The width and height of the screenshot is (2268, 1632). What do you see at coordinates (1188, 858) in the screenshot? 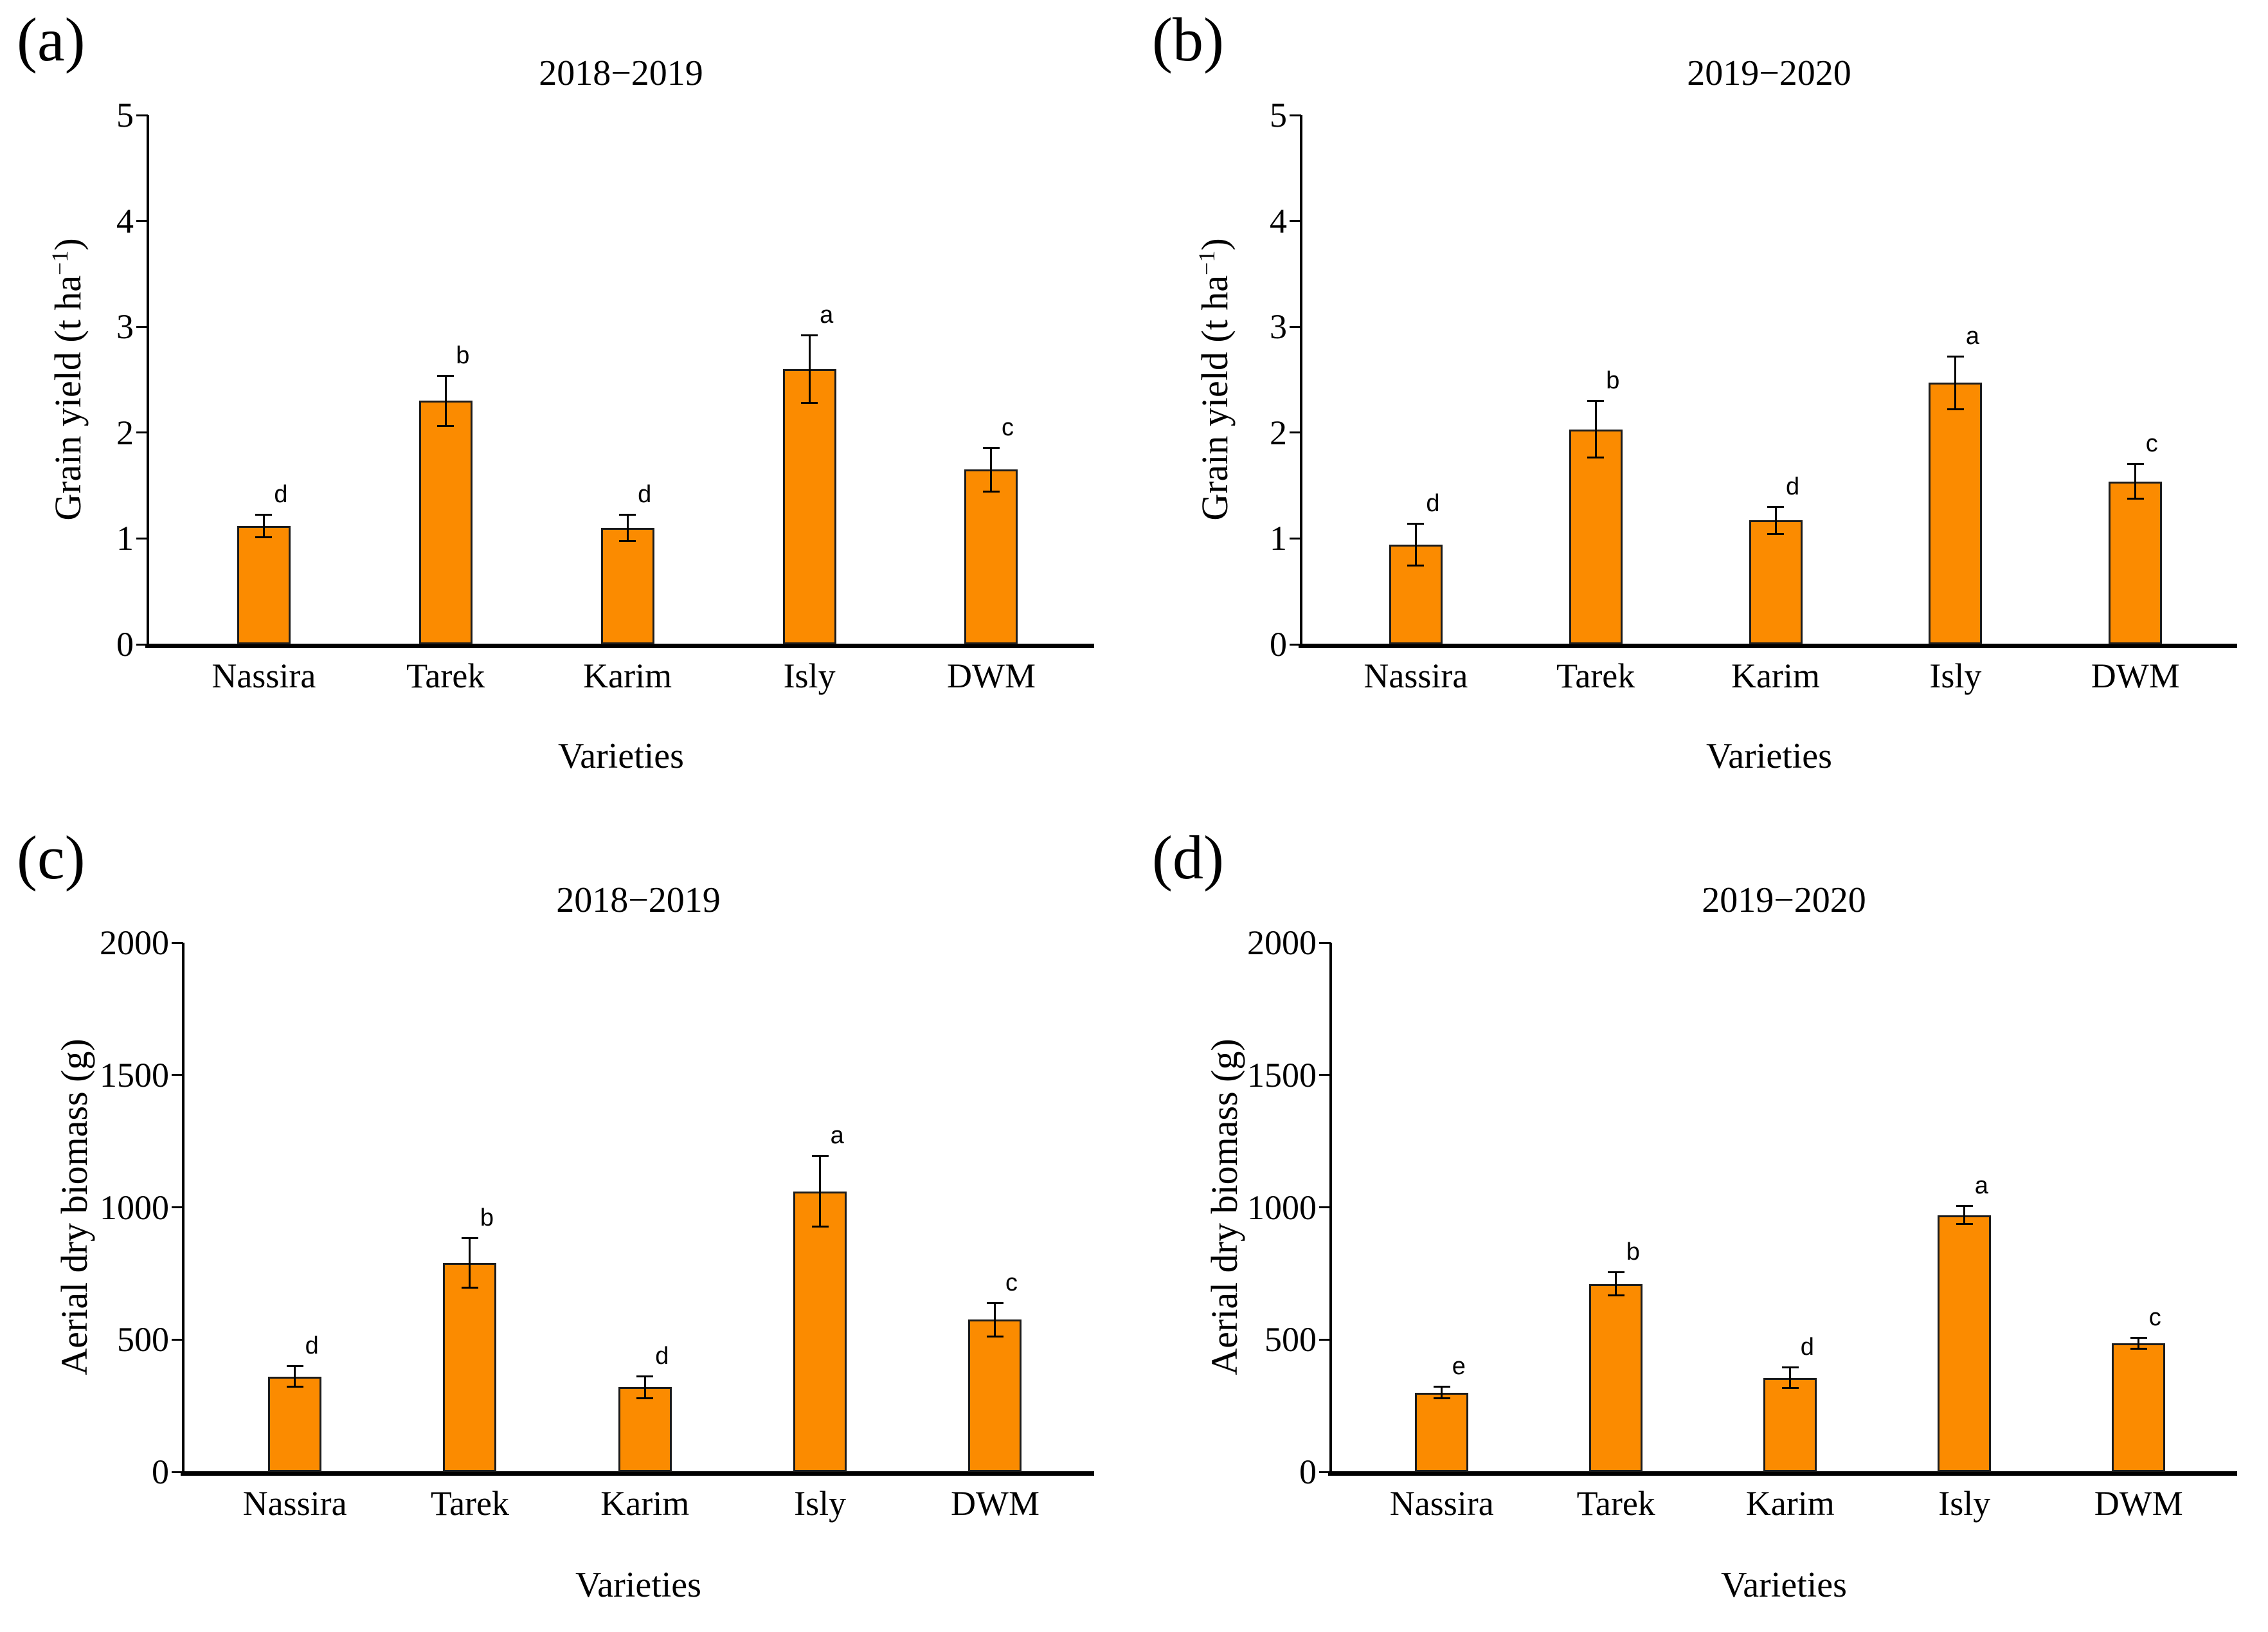
I see `panel-letter-d: (d)` at bounding box center [1188, 858].